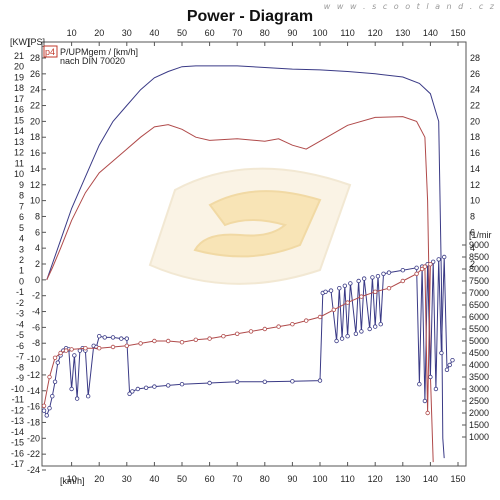  I want to click on ps-tick-label: -24, so click(33, 470).